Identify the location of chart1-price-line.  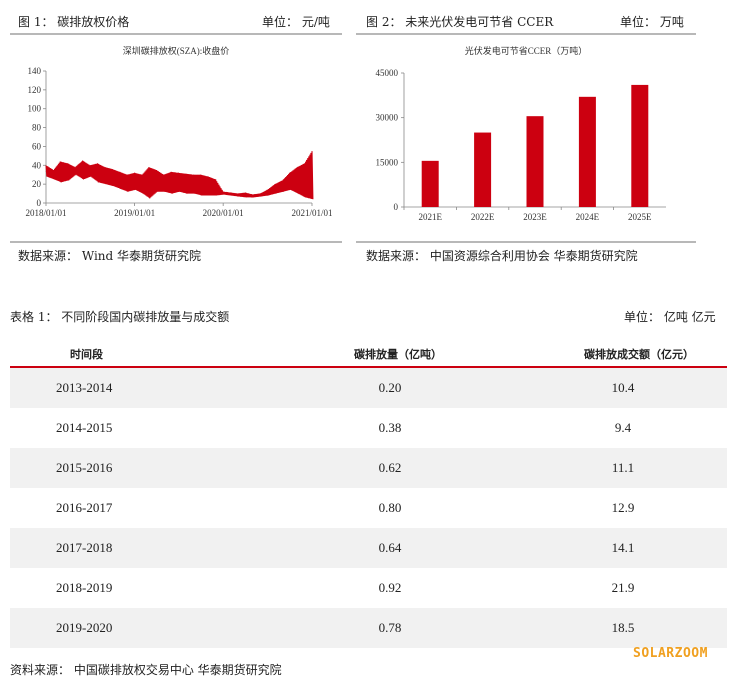
(179, 183).